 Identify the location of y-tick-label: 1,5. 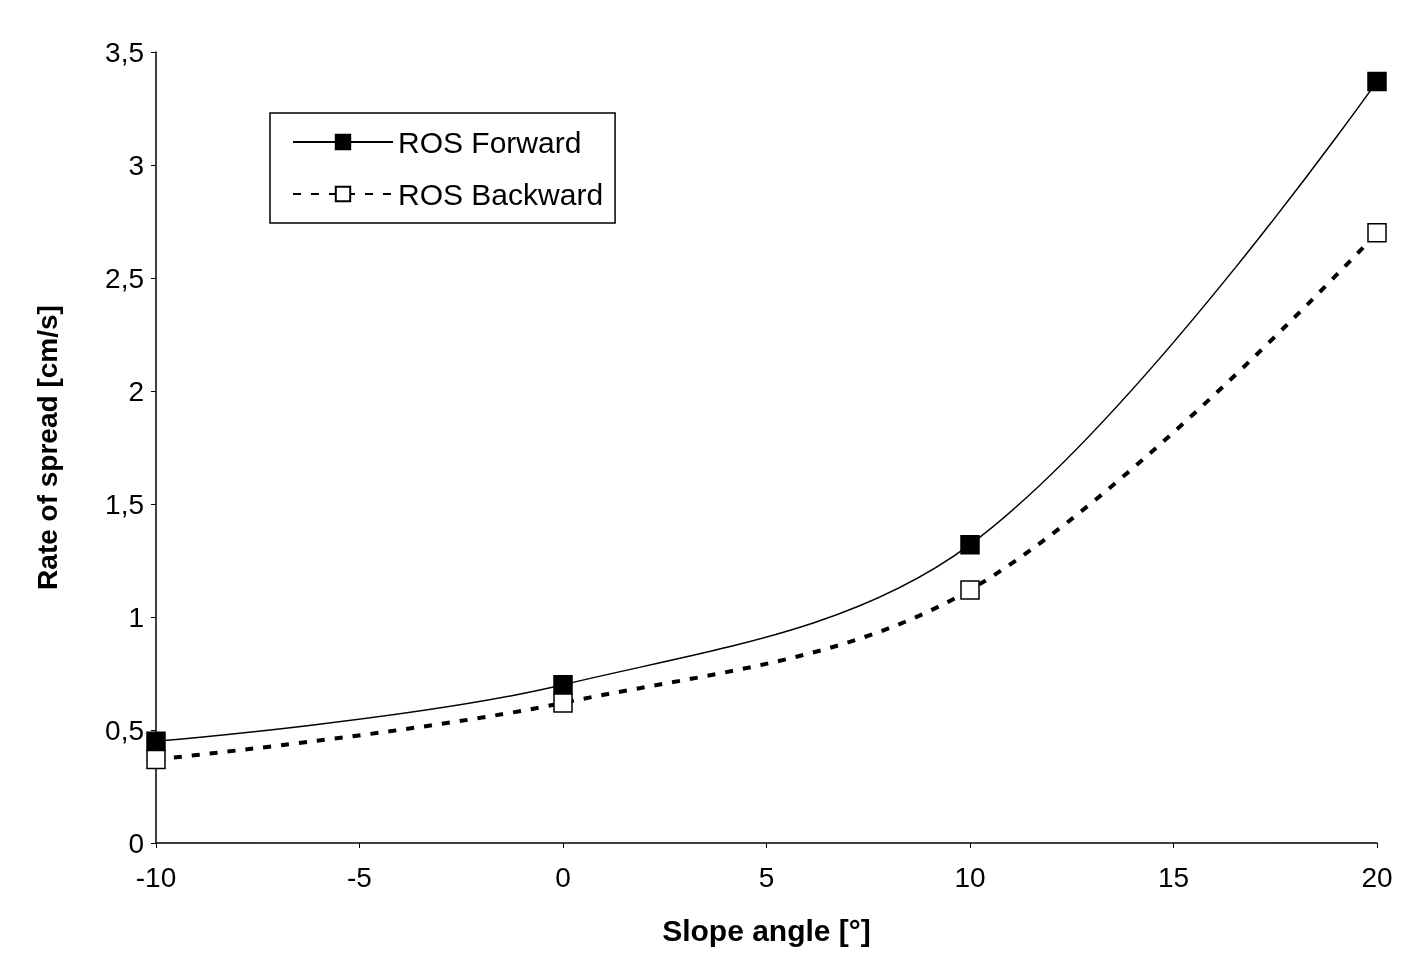
(124, 504).